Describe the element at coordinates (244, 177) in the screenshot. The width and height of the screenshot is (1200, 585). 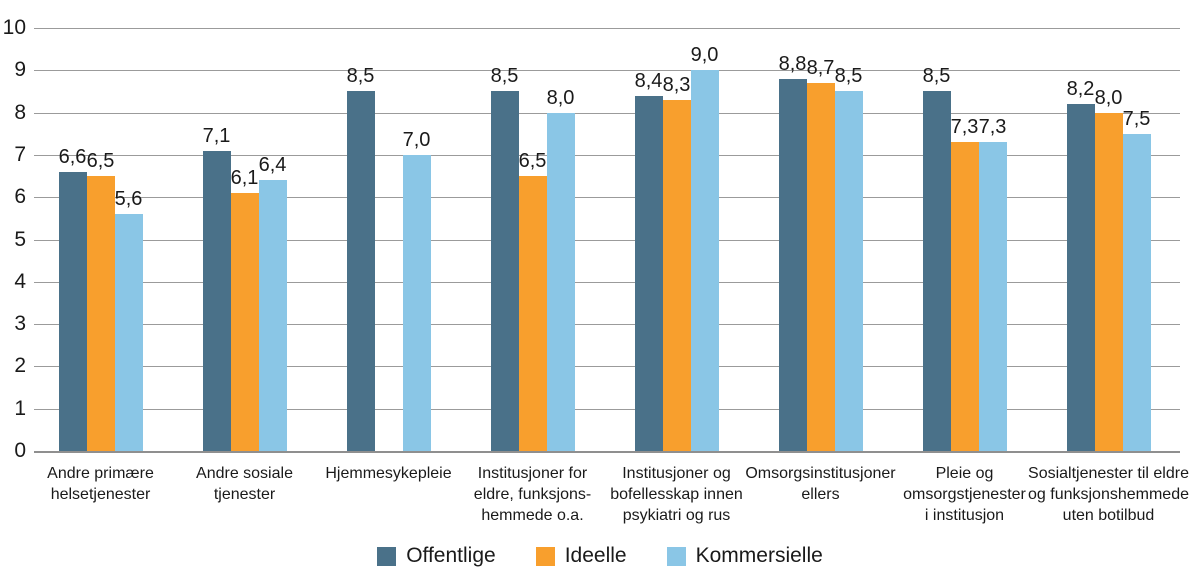
I see `value-label: 6,1` at that location.